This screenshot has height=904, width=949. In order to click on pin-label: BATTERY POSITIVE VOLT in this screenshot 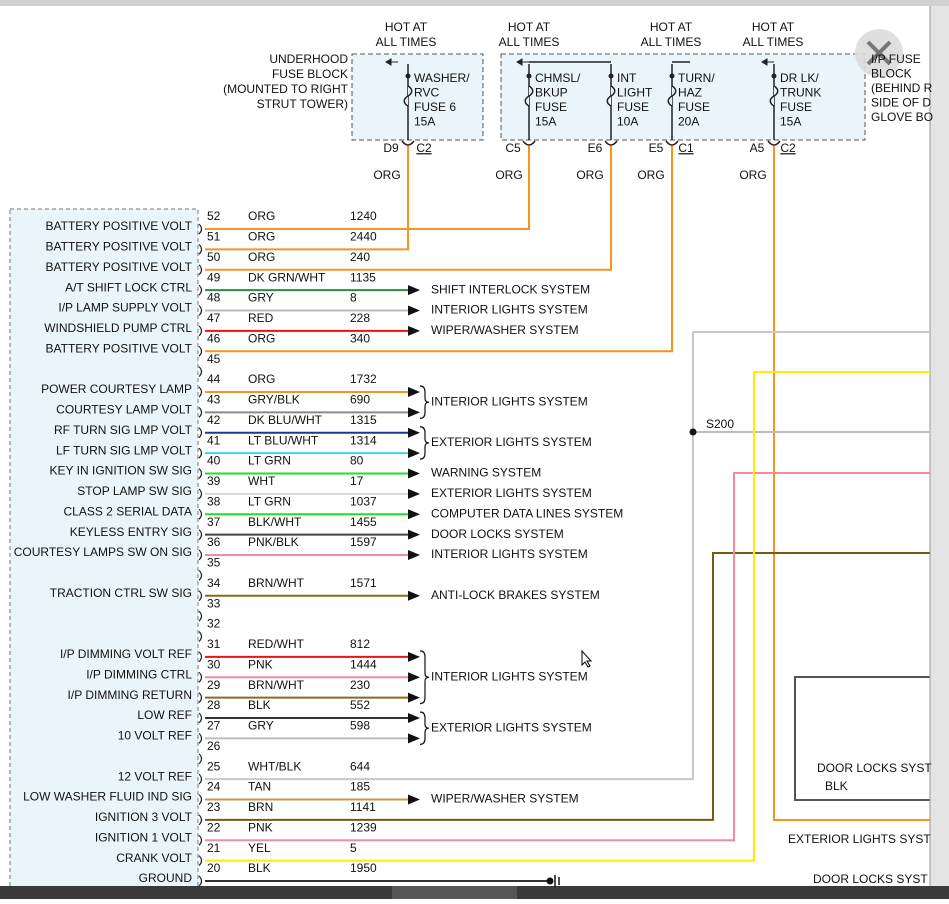, I will do `click(119, 348)`.